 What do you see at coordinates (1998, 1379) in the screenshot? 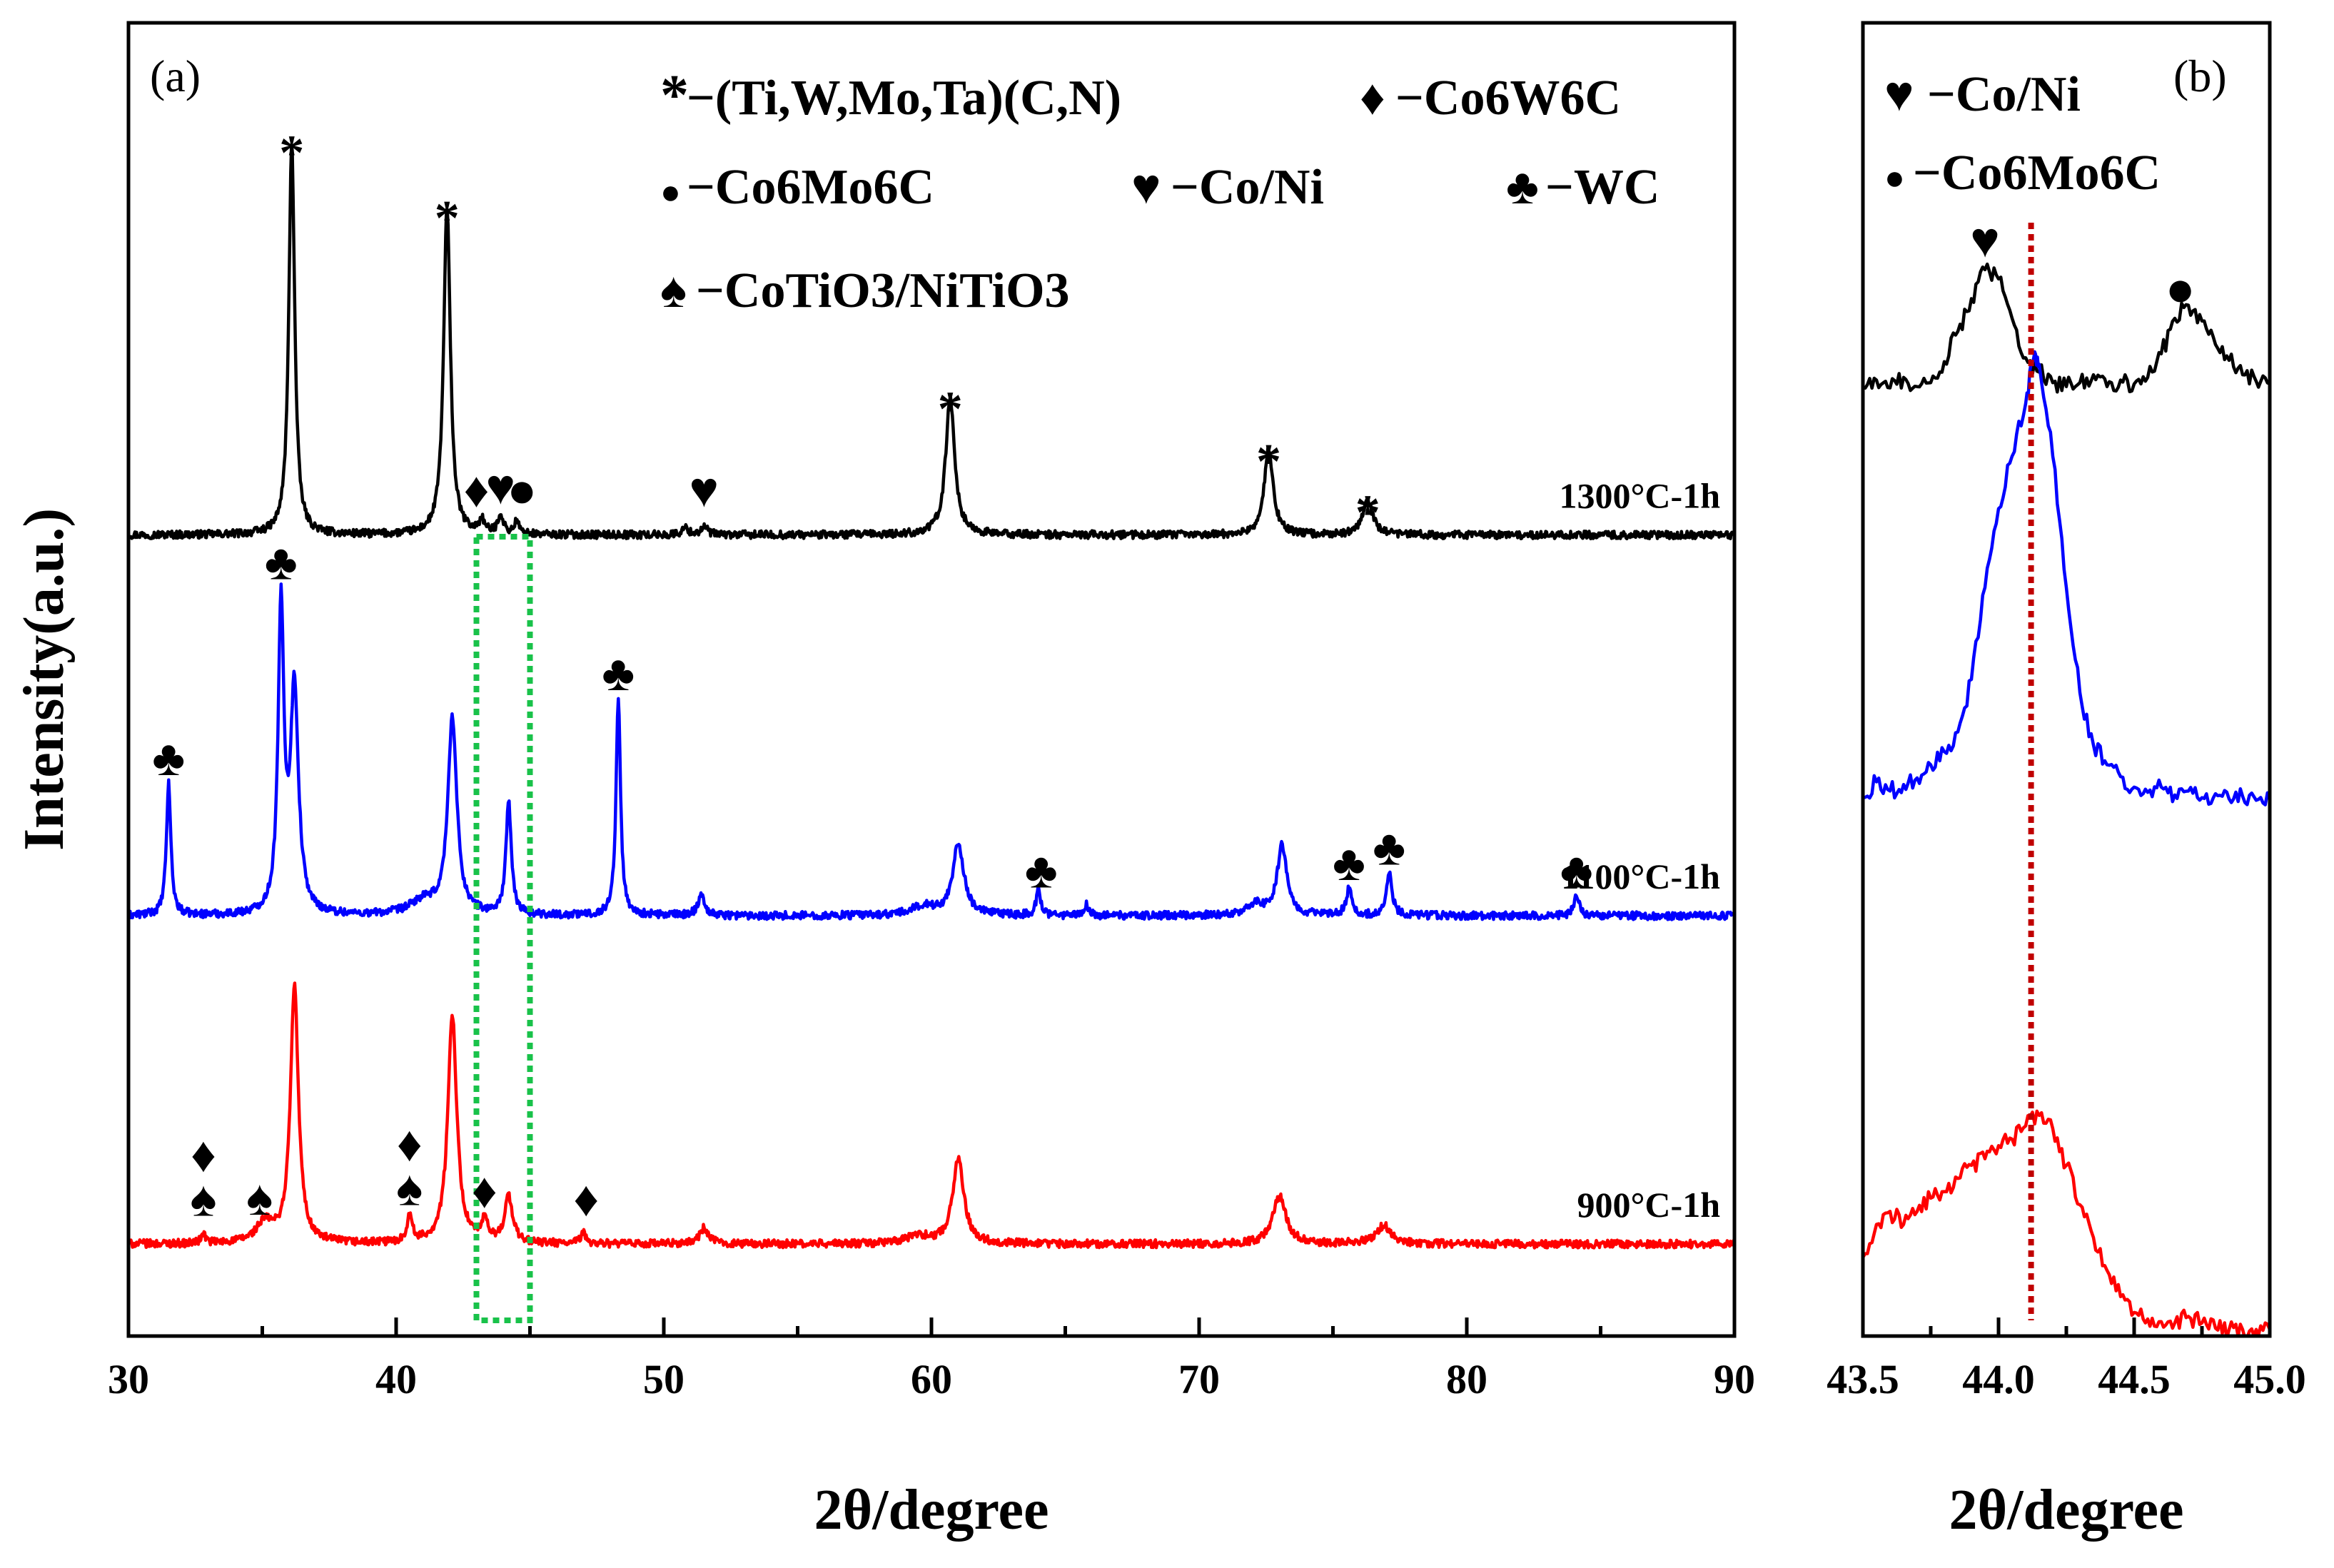
I see `tick-label-b-44.0: 44.0` at bounding box center [1998, 1379].